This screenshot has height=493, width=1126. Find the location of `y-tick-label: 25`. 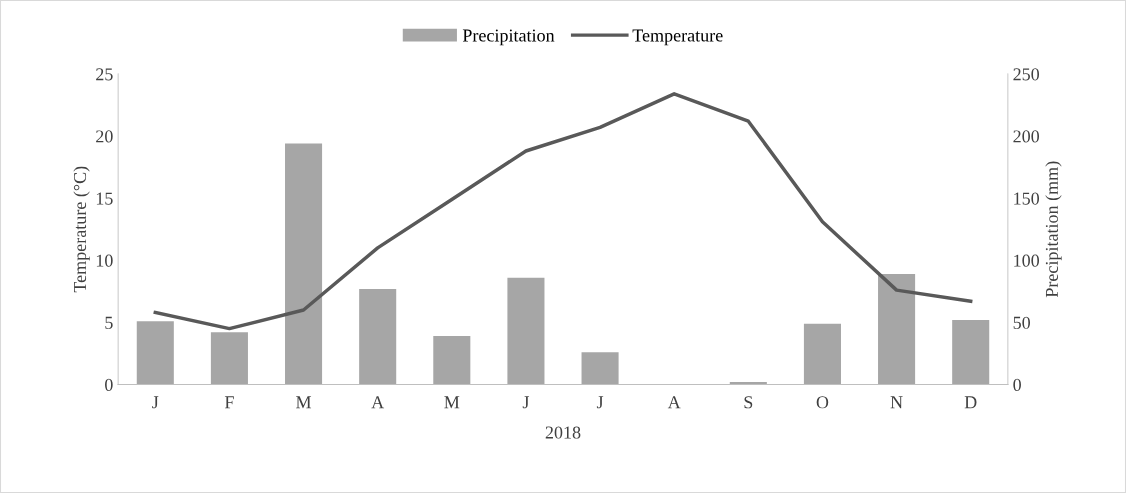

y-tick-label: 25 is located at coordinates (104, 74).